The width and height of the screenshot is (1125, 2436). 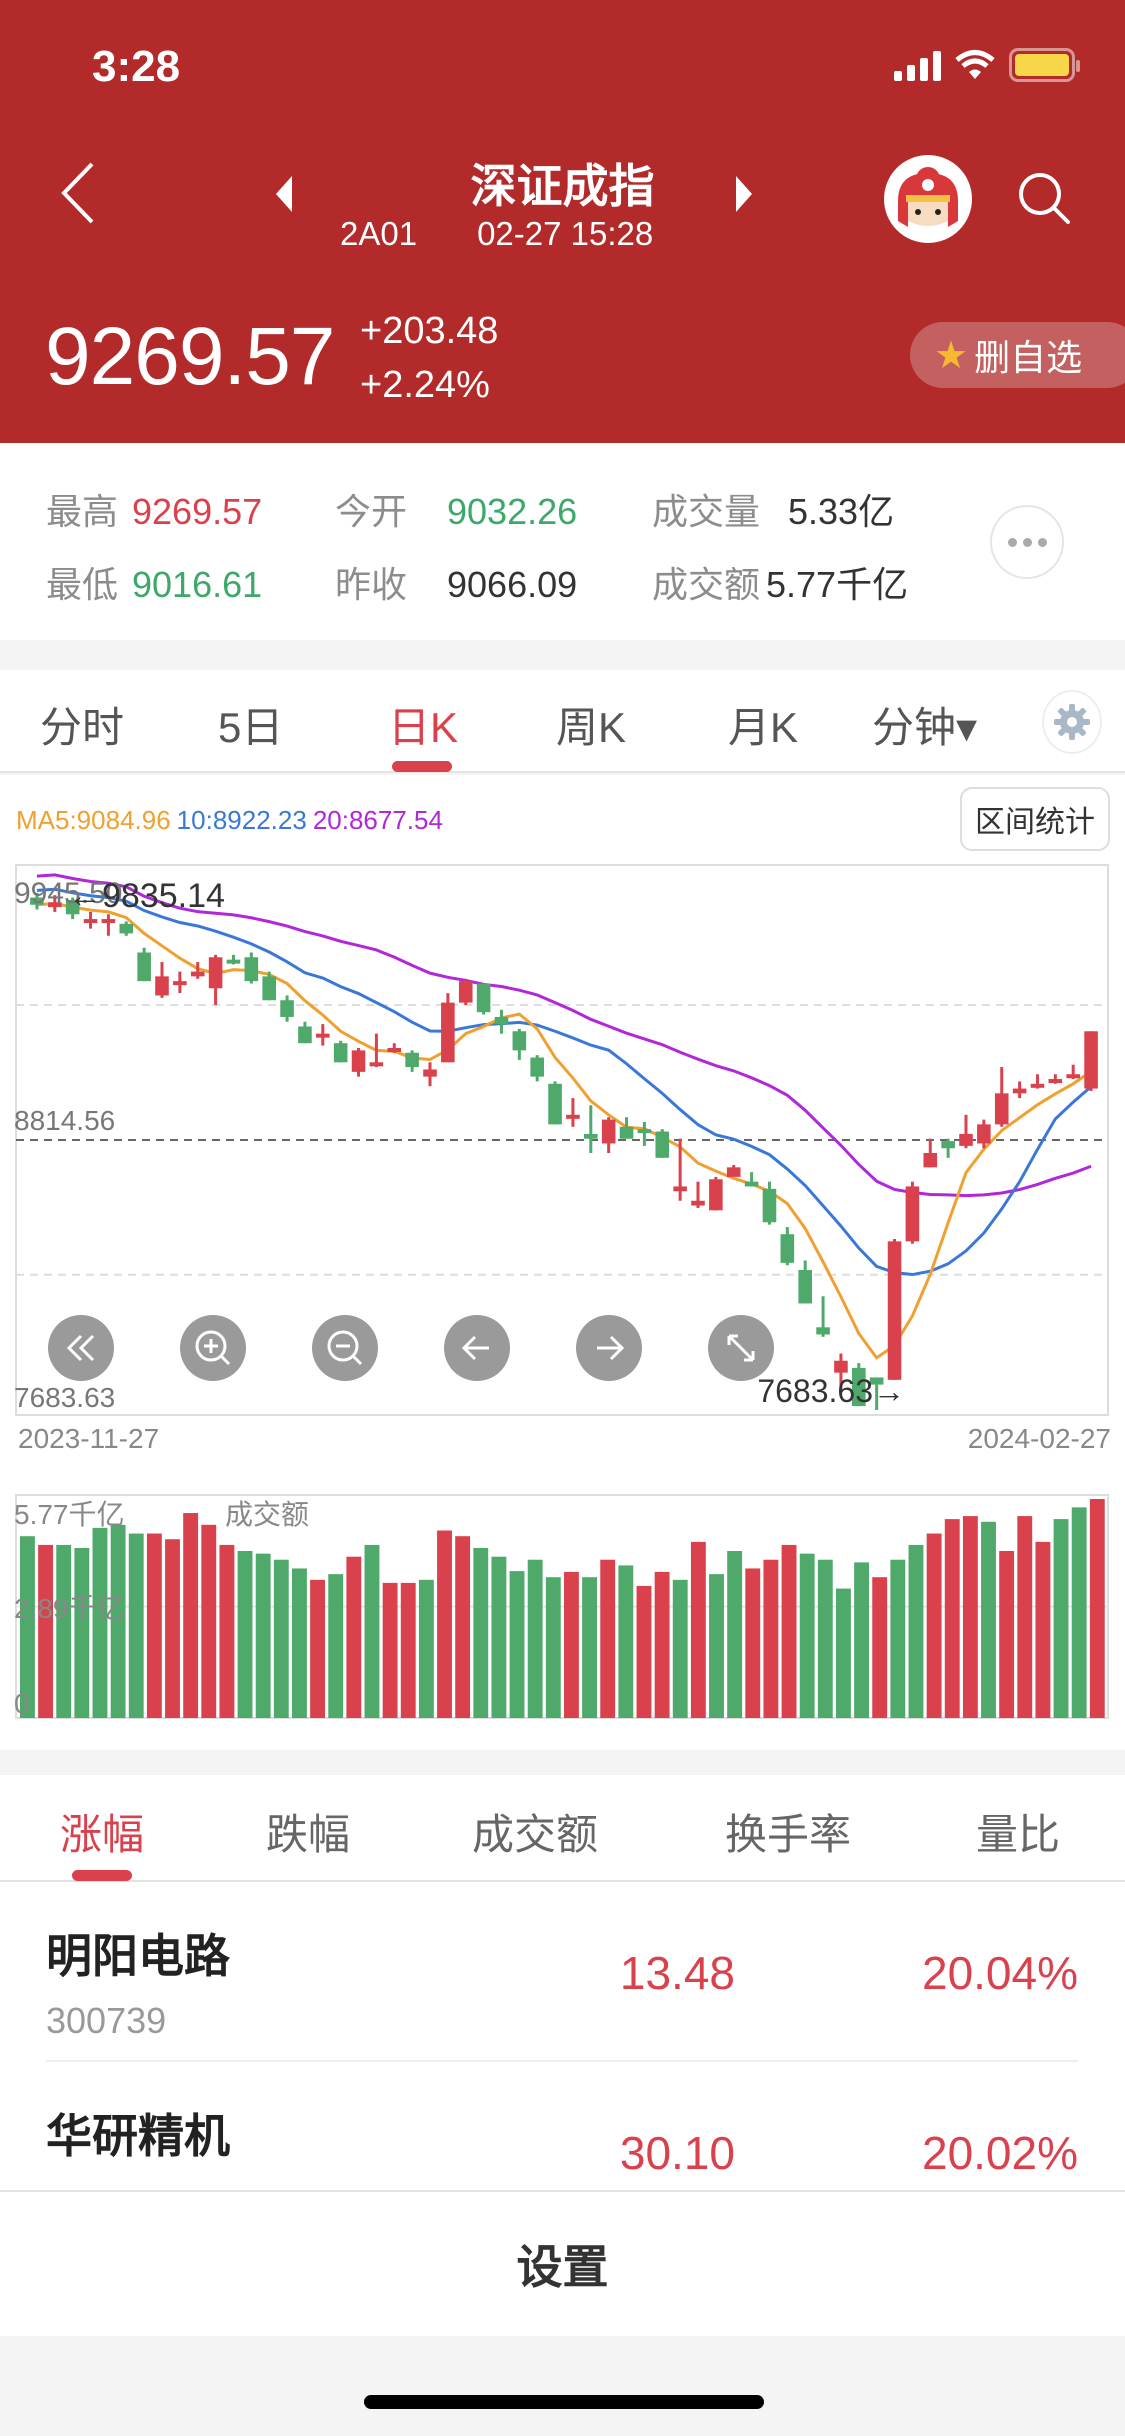 I want to click on start-date: 2023-11-27, so click(x=89, y=1438).